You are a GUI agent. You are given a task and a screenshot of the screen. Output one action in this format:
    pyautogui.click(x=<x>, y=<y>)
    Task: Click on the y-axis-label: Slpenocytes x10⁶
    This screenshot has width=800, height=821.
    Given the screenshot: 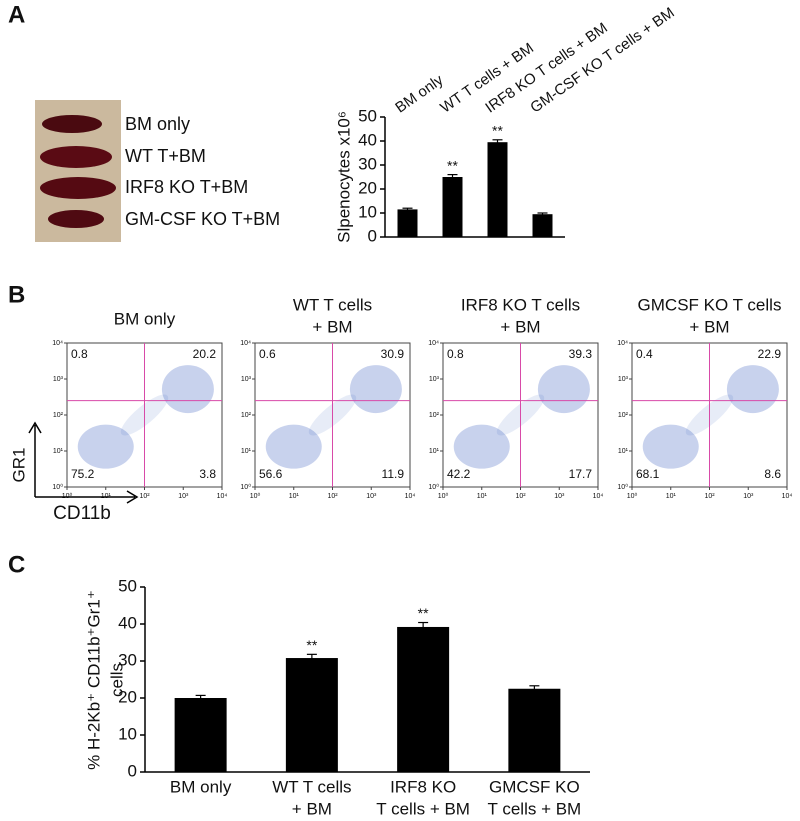 What is the action you would take?
    pyautogui.click(x=343, y=177)
    